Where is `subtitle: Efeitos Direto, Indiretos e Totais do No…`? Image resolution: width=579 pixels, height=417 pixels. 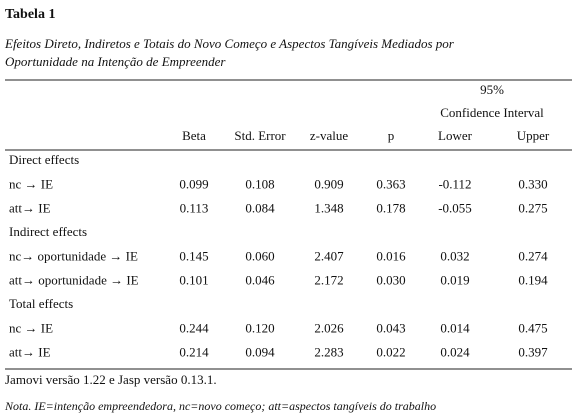
subtitle: Efeitos Direto, Indiretos e Totais do No… is located at coordinates (229, 43).